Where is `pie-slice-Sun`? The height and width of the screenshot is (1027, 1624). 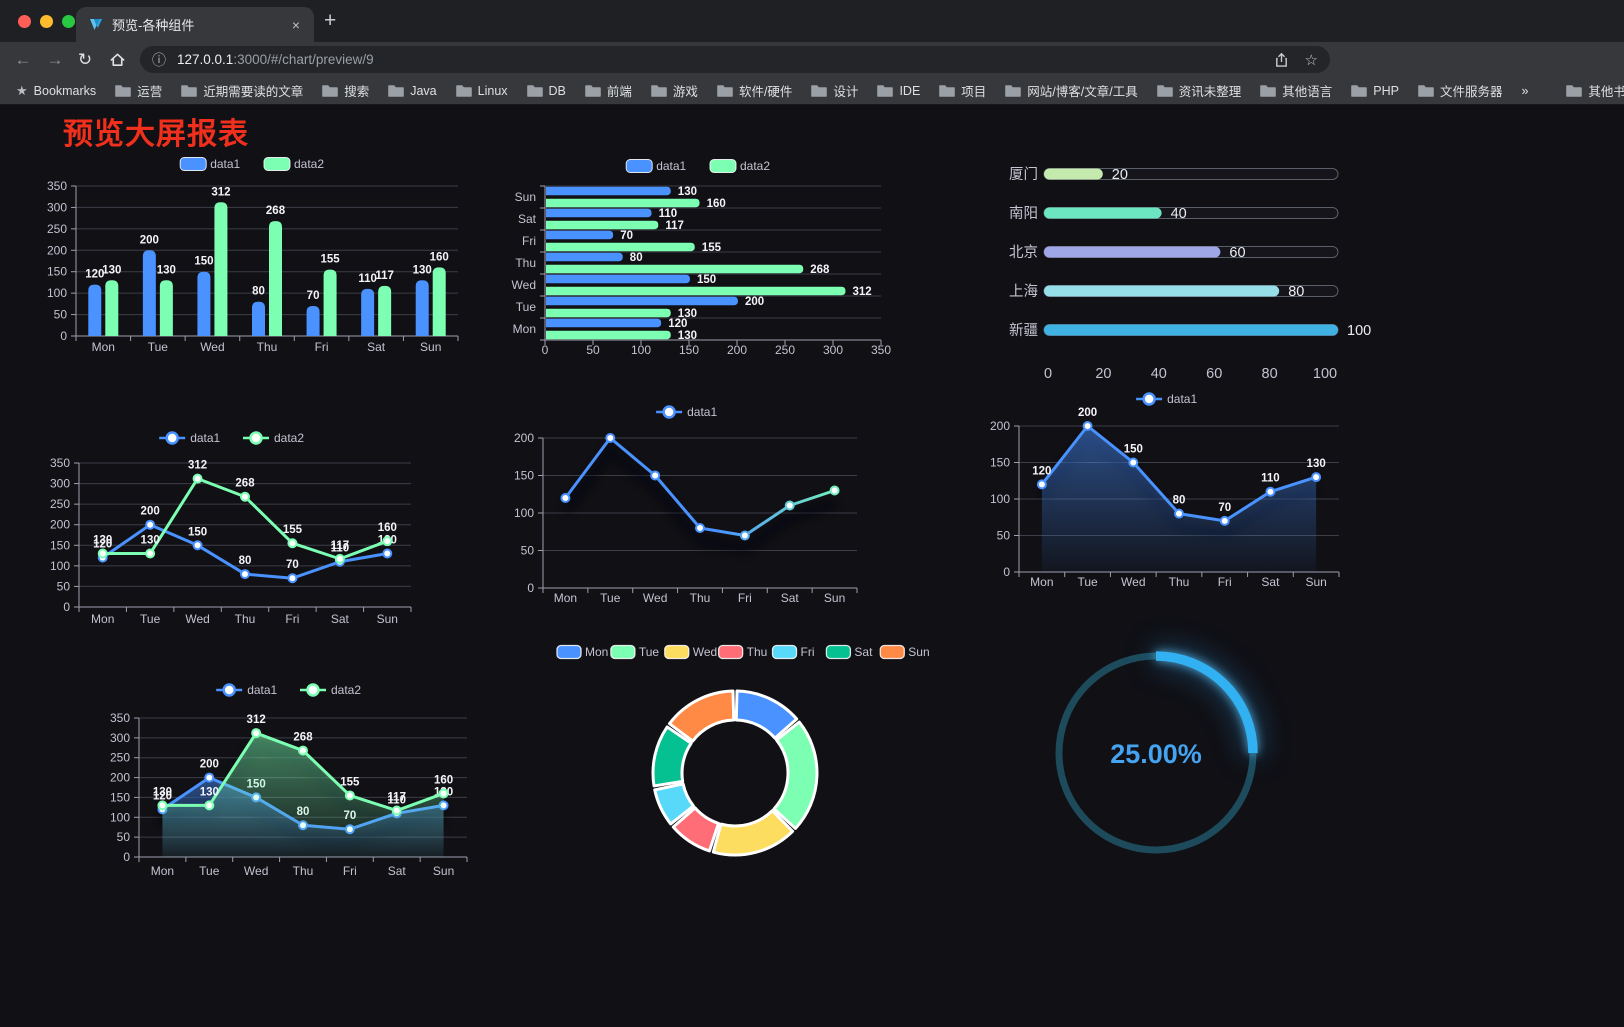
pie-slice-Sun is located at coordinates (701, 716).